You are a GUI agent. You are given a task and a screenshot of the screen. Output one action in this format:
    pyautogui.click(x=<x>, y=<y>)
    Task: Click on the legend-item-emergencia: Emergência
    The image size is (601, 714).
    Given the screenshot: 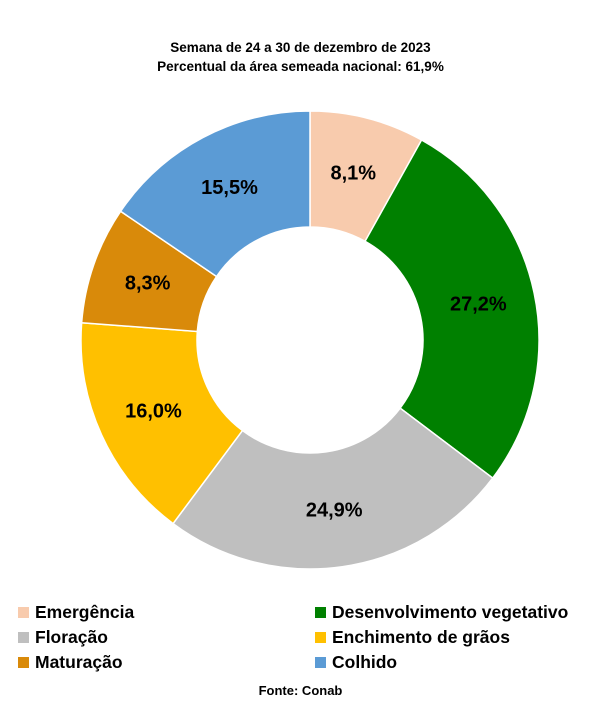 What is the action you would take?
    pyautogui.click(x=76, y=612)
    